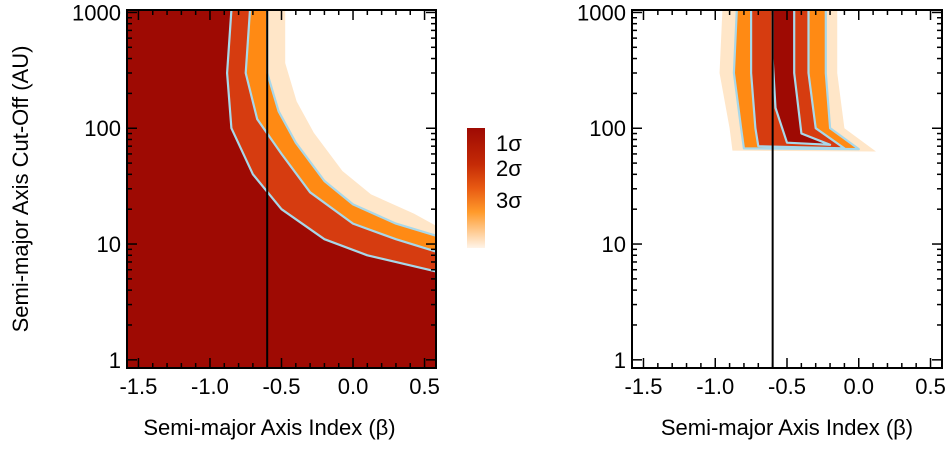 This screenshot has height=449, width=952. Describe the element at coordinates (509, 200) in the screenshot. I see `colorbar-label-3sigma: 3σ` at that location.